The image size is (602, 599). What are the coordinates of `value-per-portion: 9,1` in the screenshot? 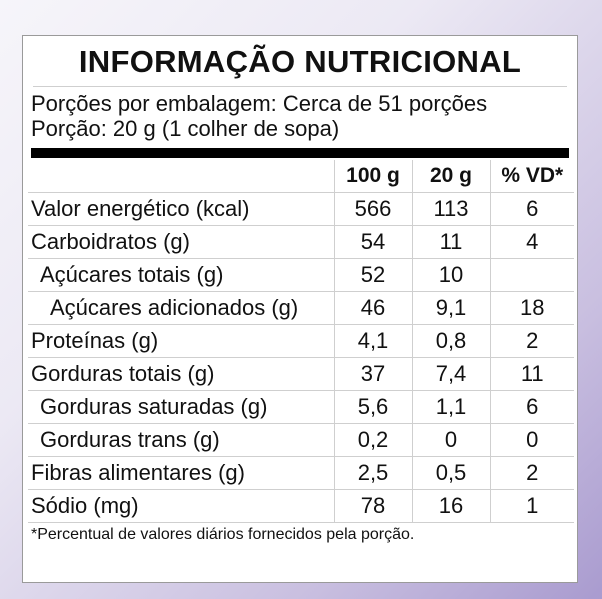 It's located at (450, 308).